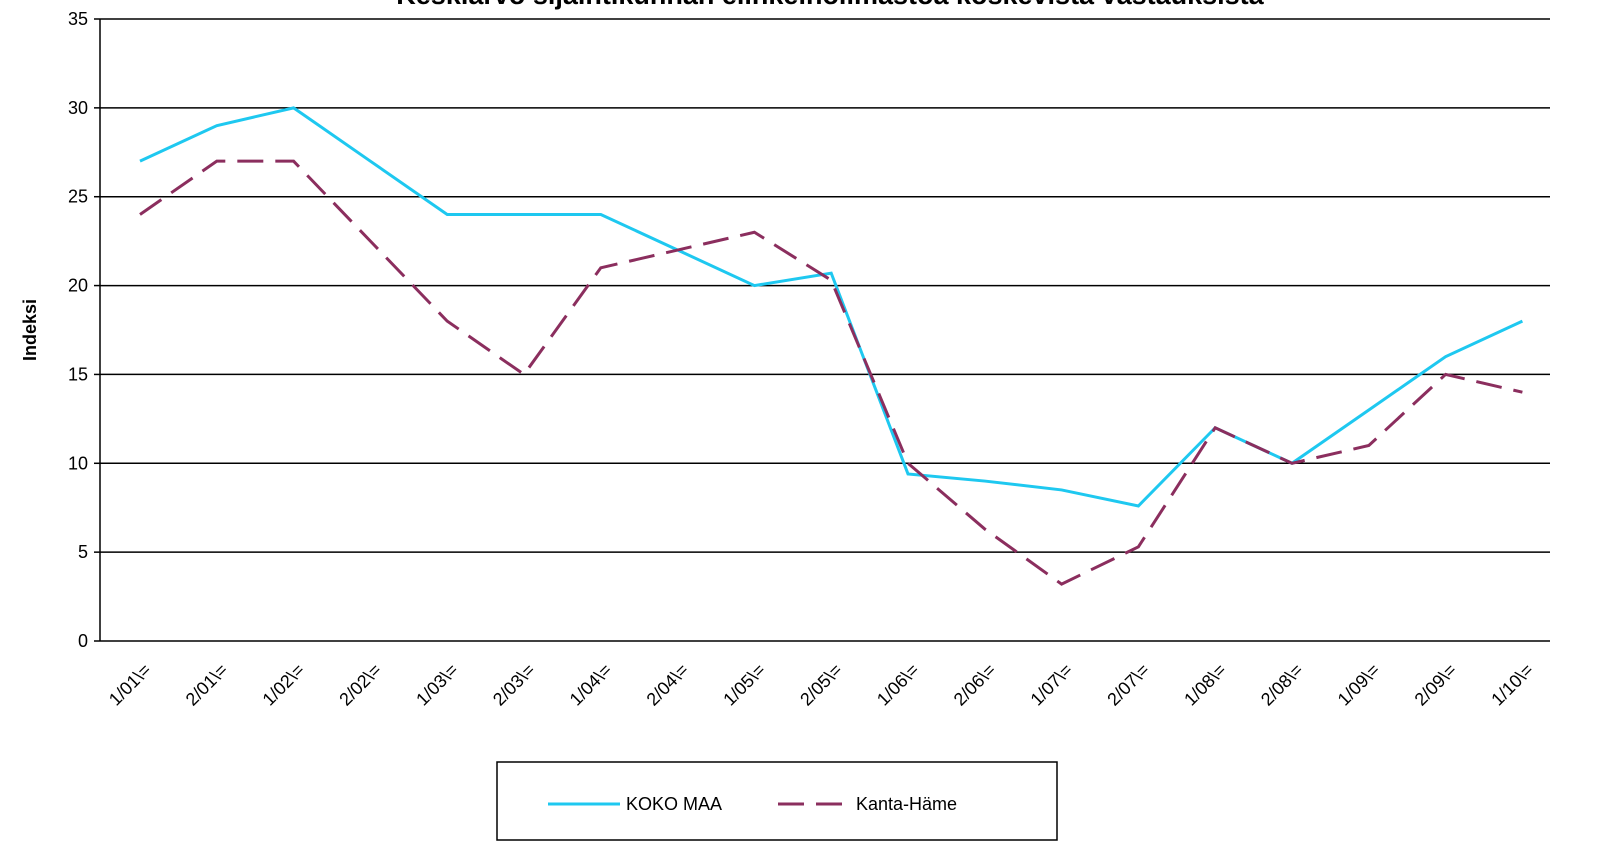 The height and width of the screenshot is (855, 1598). Describe the element at coordinates (83, 641) in the screenshot. I see `y-tick-label: 0` at that location.